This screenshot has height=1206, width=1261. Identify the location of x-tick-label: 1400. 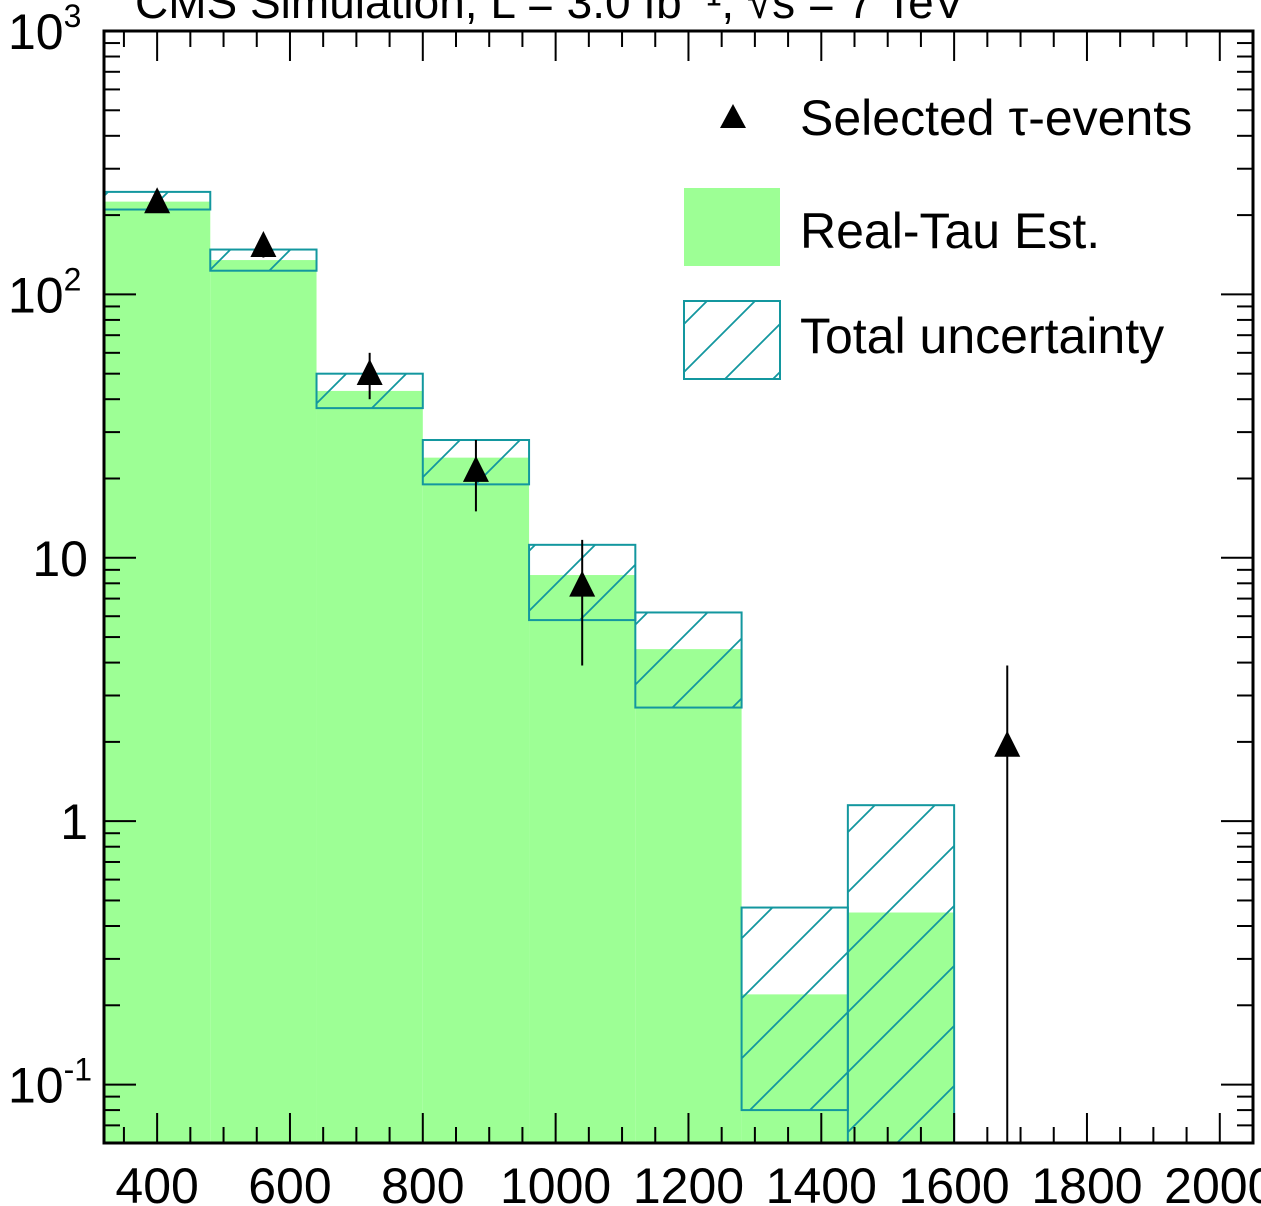
(821, 1182).